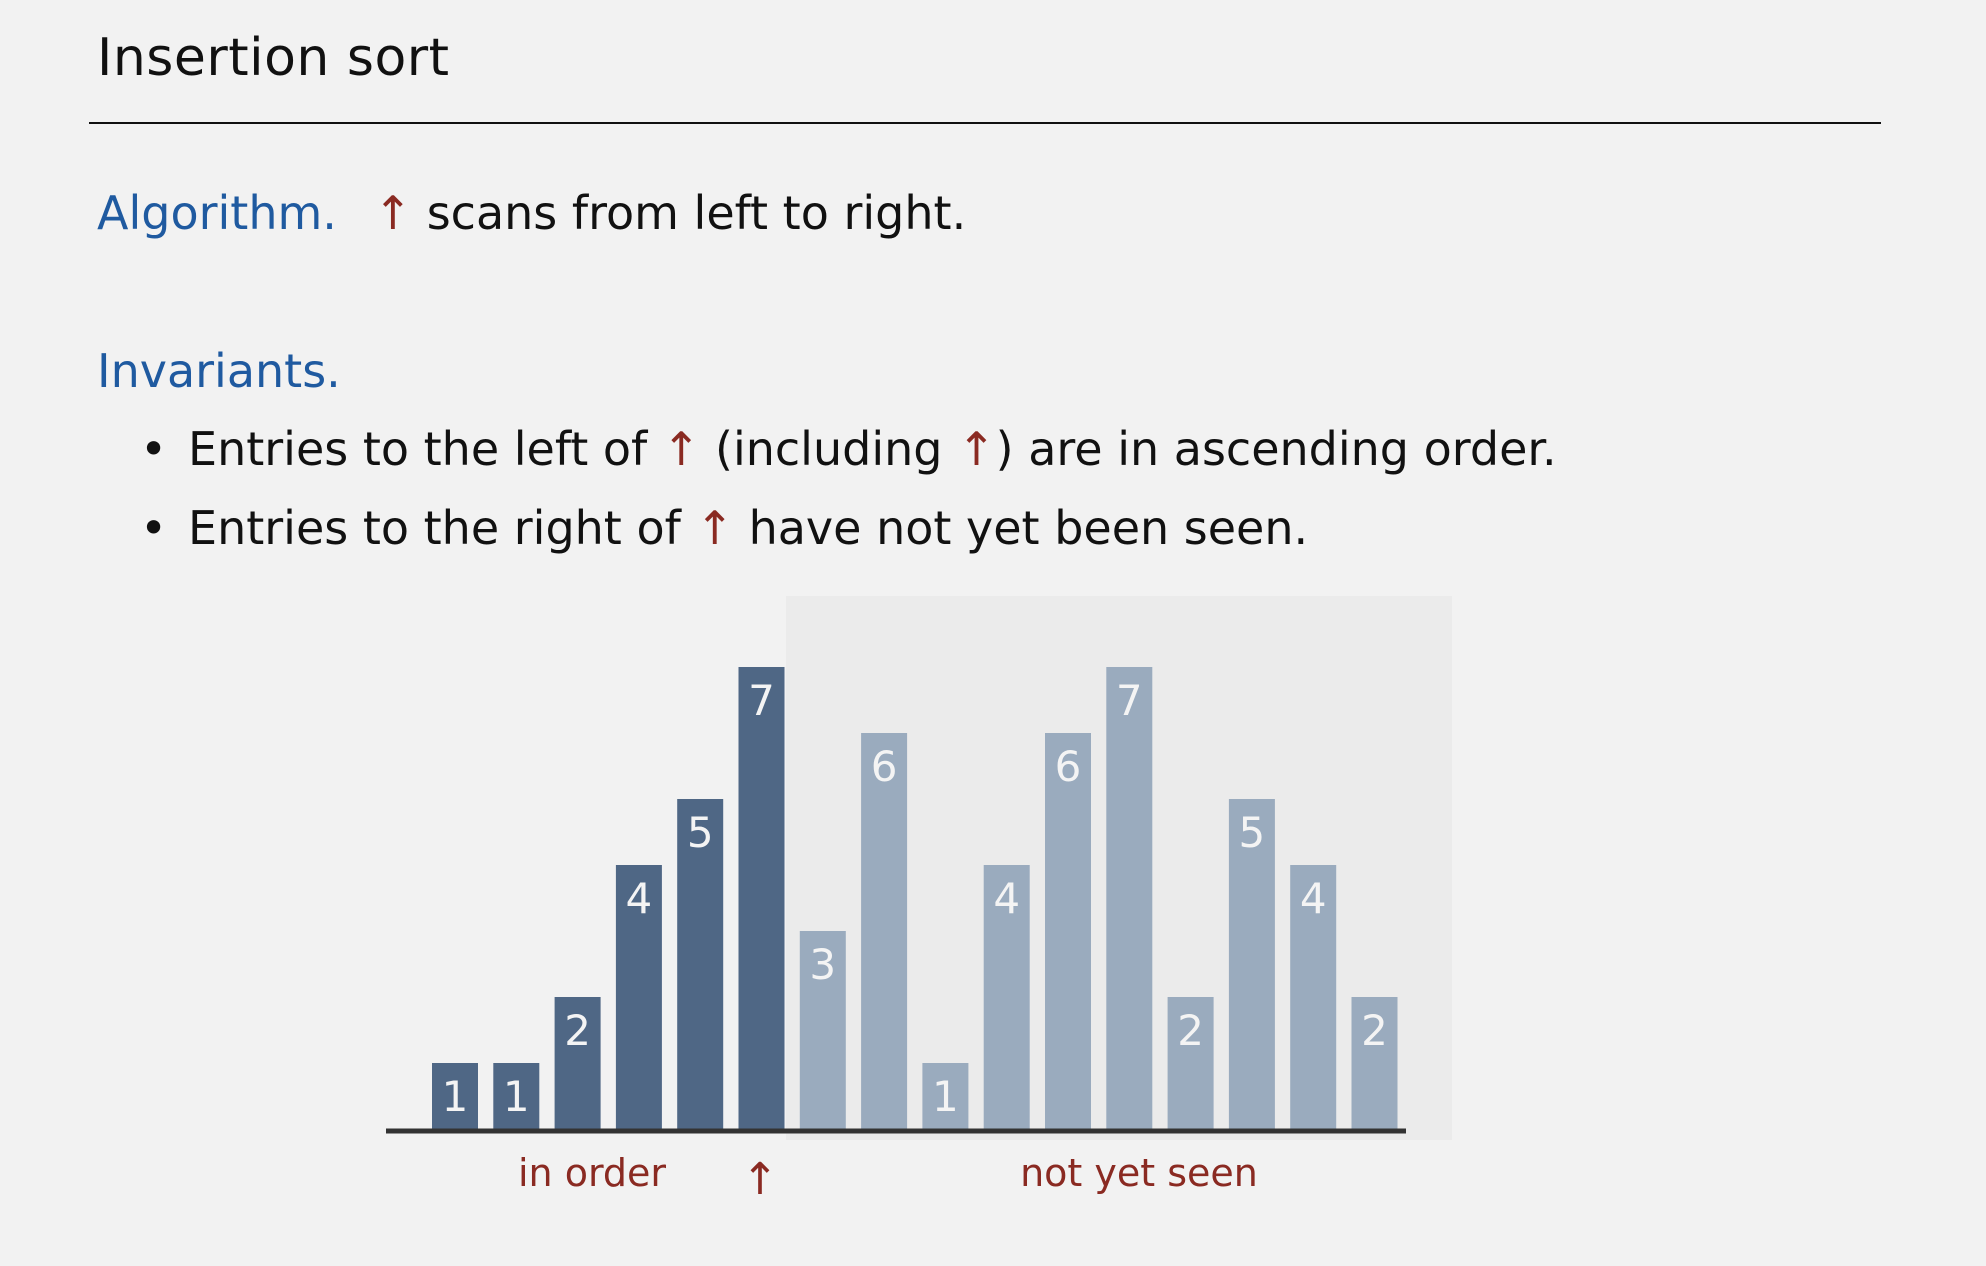 This screenshot has height=1266, width=1986. Describe the element at coordinates (1139, 1173) in the screenshot. I see `not-yet-seen-label: not yet seen` at that location.